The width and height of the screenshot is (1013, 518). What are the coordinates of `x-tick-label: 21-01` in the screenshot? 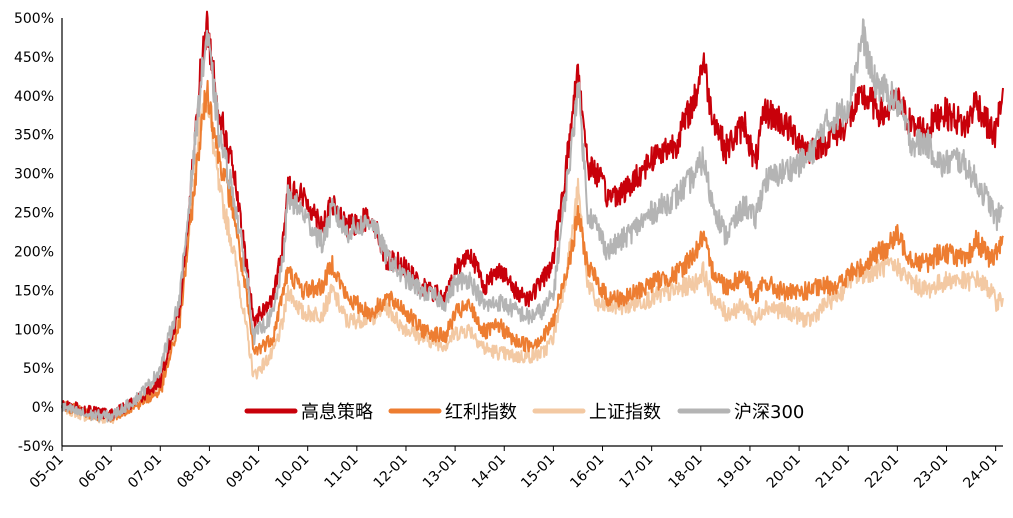 It's located at (833, 472).